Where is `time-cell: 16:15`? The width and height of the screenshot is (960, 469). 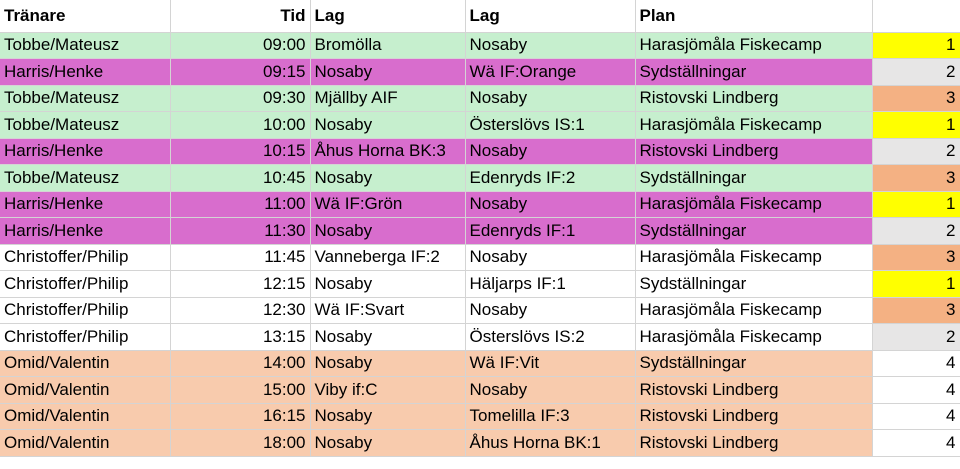 time-cell: 16:15 is located at coordinates (240, 416).